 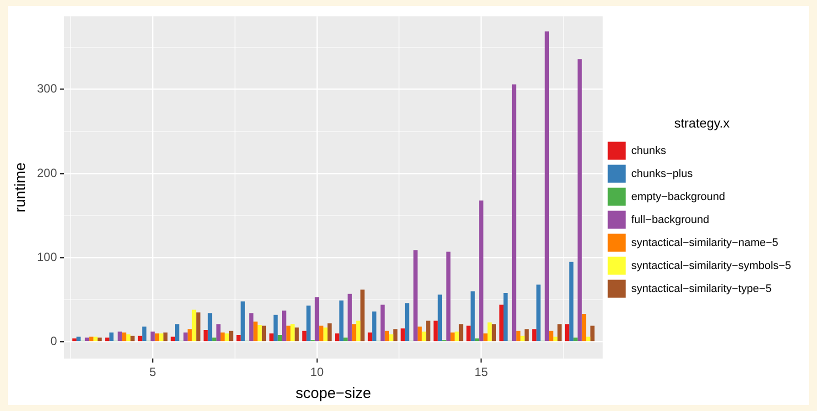 What do you see at coordinates (47, 173) in the screenshot?
I see `y-tick-label: 200` at bounding box center [47, 173].